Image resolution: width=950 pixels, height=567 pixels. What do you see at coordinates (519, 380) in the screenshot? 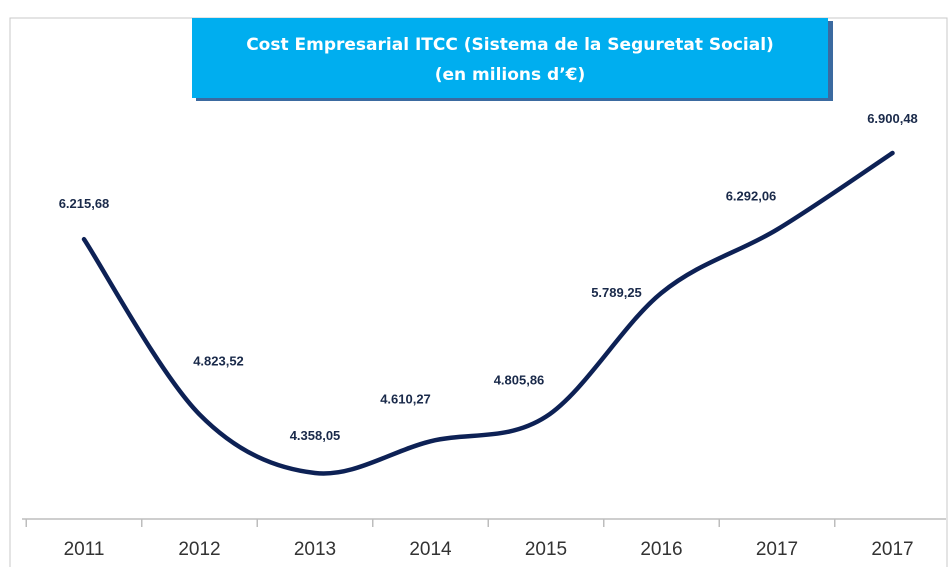
I see `data-label: 4.805,86` at bounding box center [519, 380].